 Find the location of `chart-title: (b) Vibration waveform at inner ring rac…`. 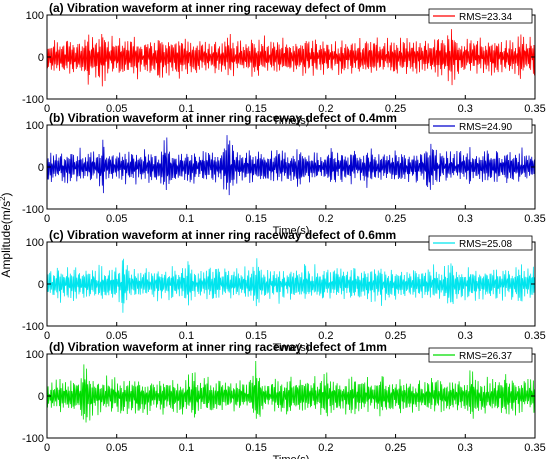

chart-title: (b) Vibration waveform at inner ring rac… is located at coordinates (223, 118).